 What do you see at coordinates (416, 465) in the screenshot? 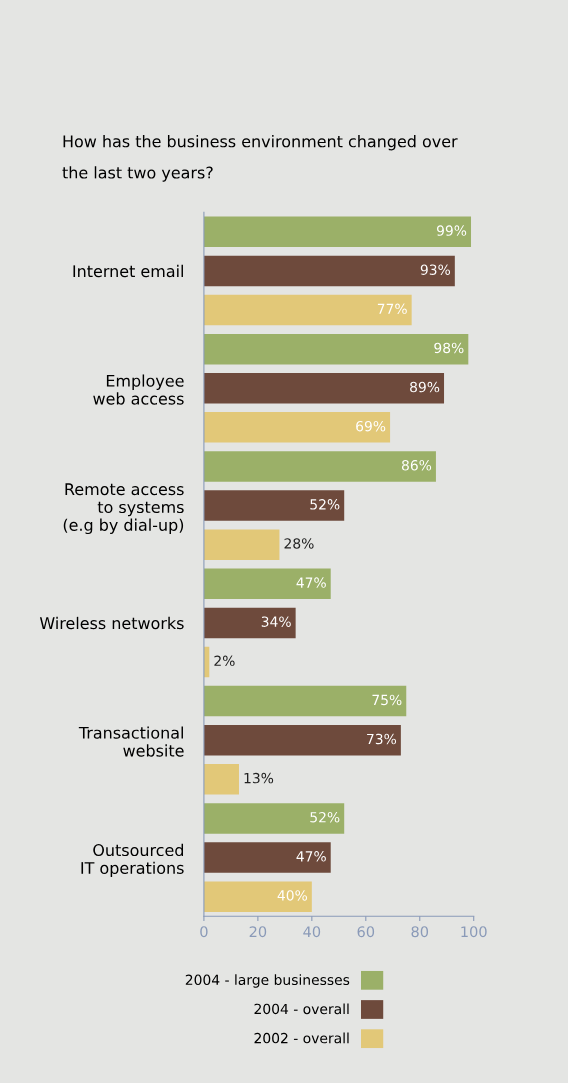
I see `data-label: 86%` at bounding box center [416, 465].